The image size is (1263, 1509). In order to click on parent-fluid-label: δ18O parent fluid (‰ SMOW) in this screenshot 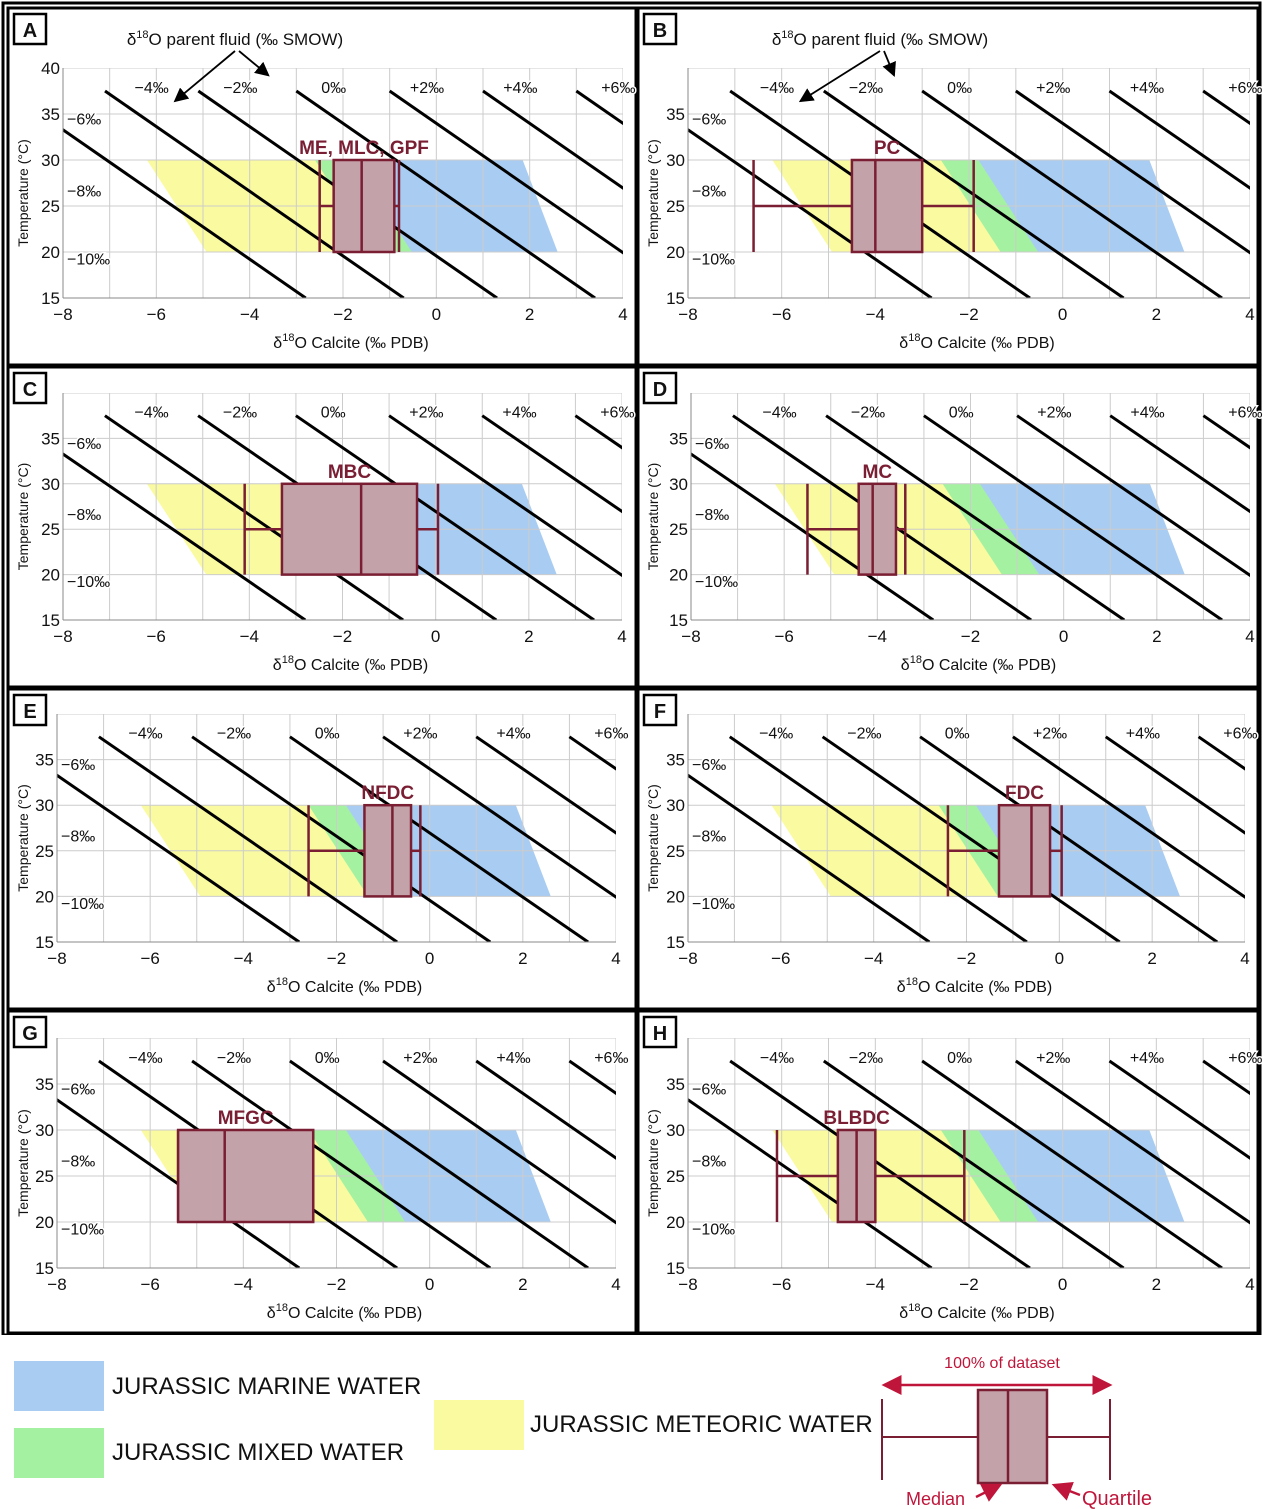, I will do `click(880, 39)`.